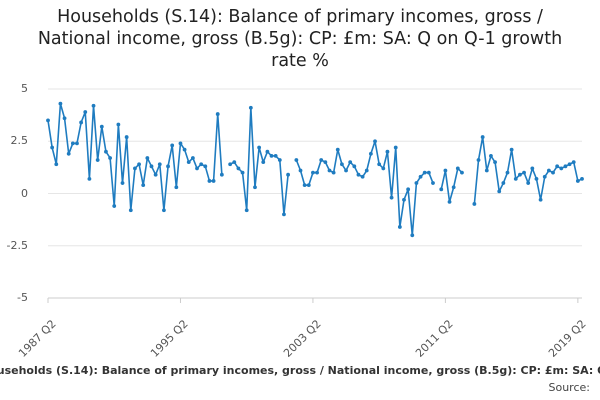 Image resolution: width=600 pixels, height=400 pixels. I want to click on y-tick-label: -5, so click(22, 297).